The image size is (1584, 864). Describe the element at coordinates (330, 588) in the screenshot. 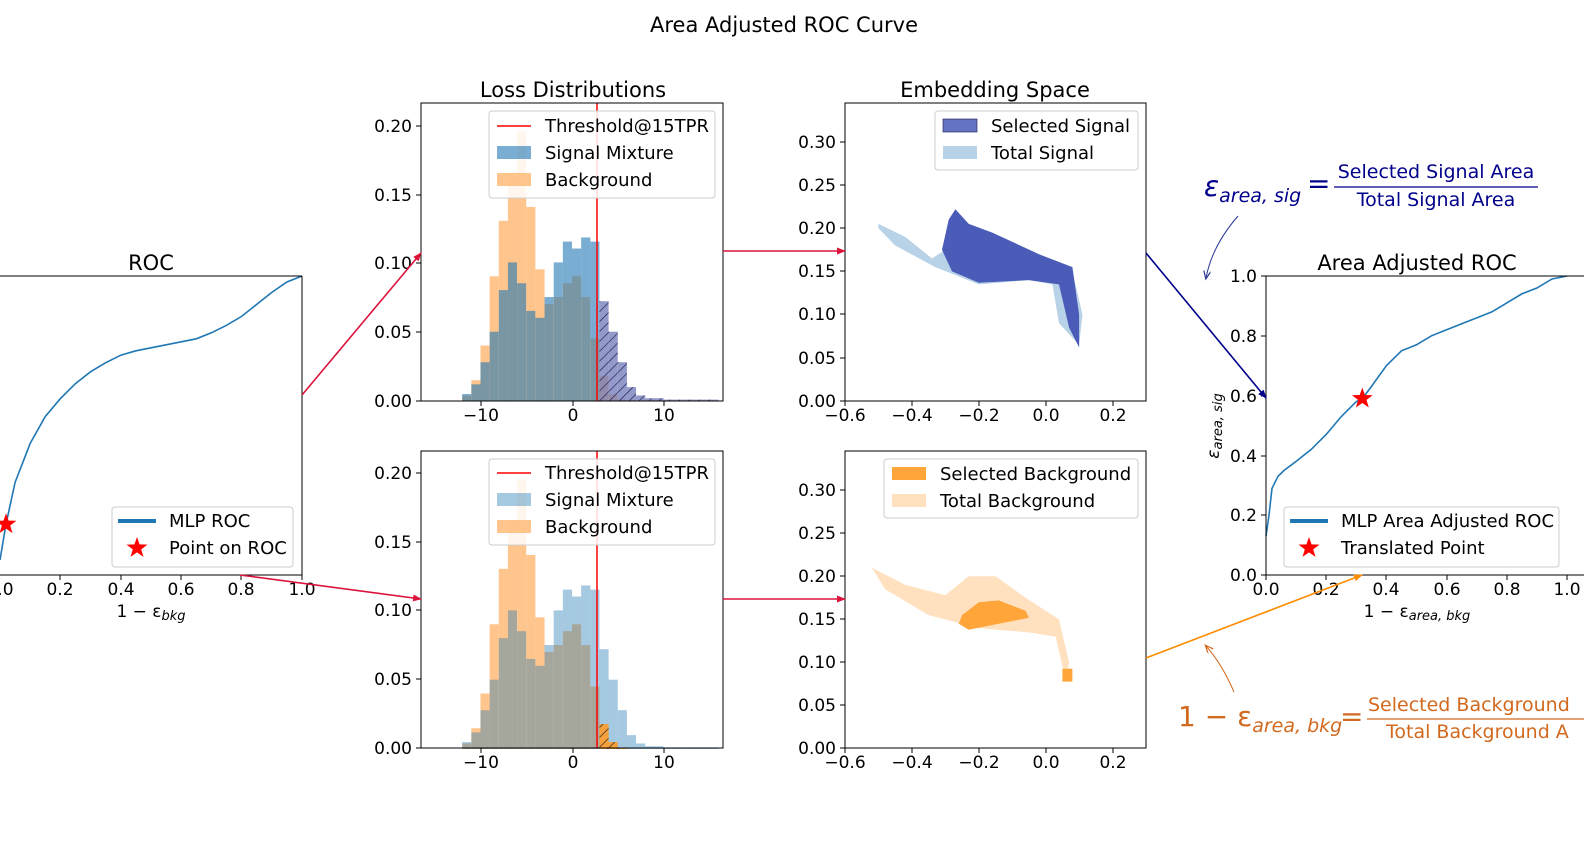

I see `arrow-roc-to-loss-bottom` at that location.